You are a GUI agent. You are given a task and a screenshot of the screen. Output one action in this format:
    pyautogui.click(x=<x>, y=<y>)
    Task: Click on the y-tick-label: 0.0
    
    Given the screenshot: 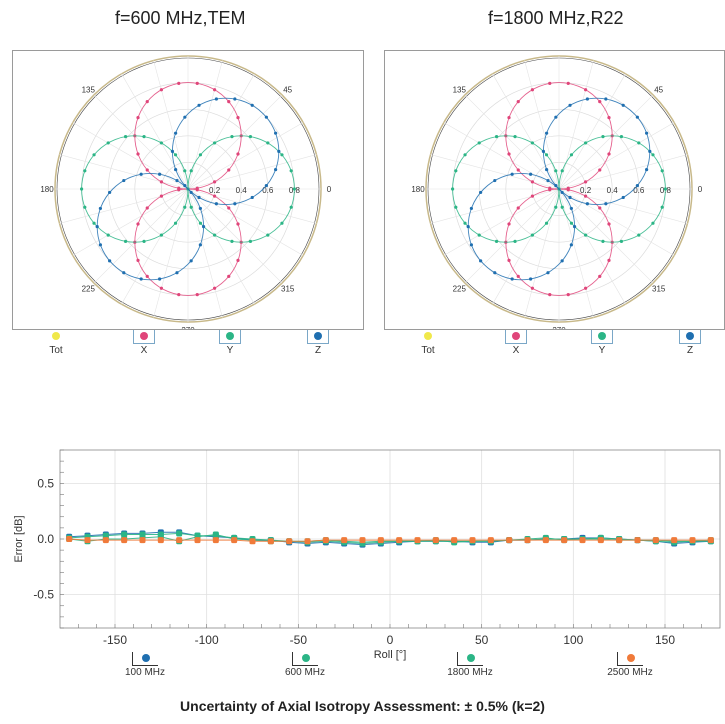 What is the action you would take?
    pyautogui.click(x=45, y=539)
    